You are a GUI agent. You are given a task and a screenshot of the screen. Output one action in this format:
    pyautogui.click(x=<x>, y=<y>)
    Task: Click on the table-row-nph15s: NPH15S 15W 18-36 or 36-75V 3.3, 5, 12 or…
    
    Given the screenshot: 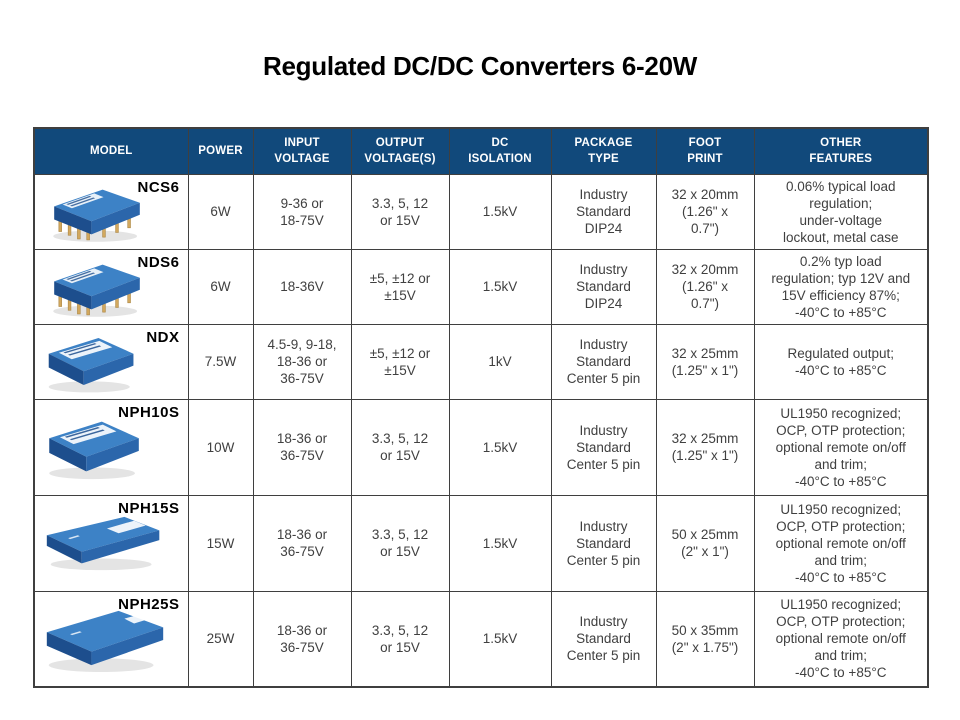 What is the action you would take?
    pyautogui.click(x=481, y=543)
    